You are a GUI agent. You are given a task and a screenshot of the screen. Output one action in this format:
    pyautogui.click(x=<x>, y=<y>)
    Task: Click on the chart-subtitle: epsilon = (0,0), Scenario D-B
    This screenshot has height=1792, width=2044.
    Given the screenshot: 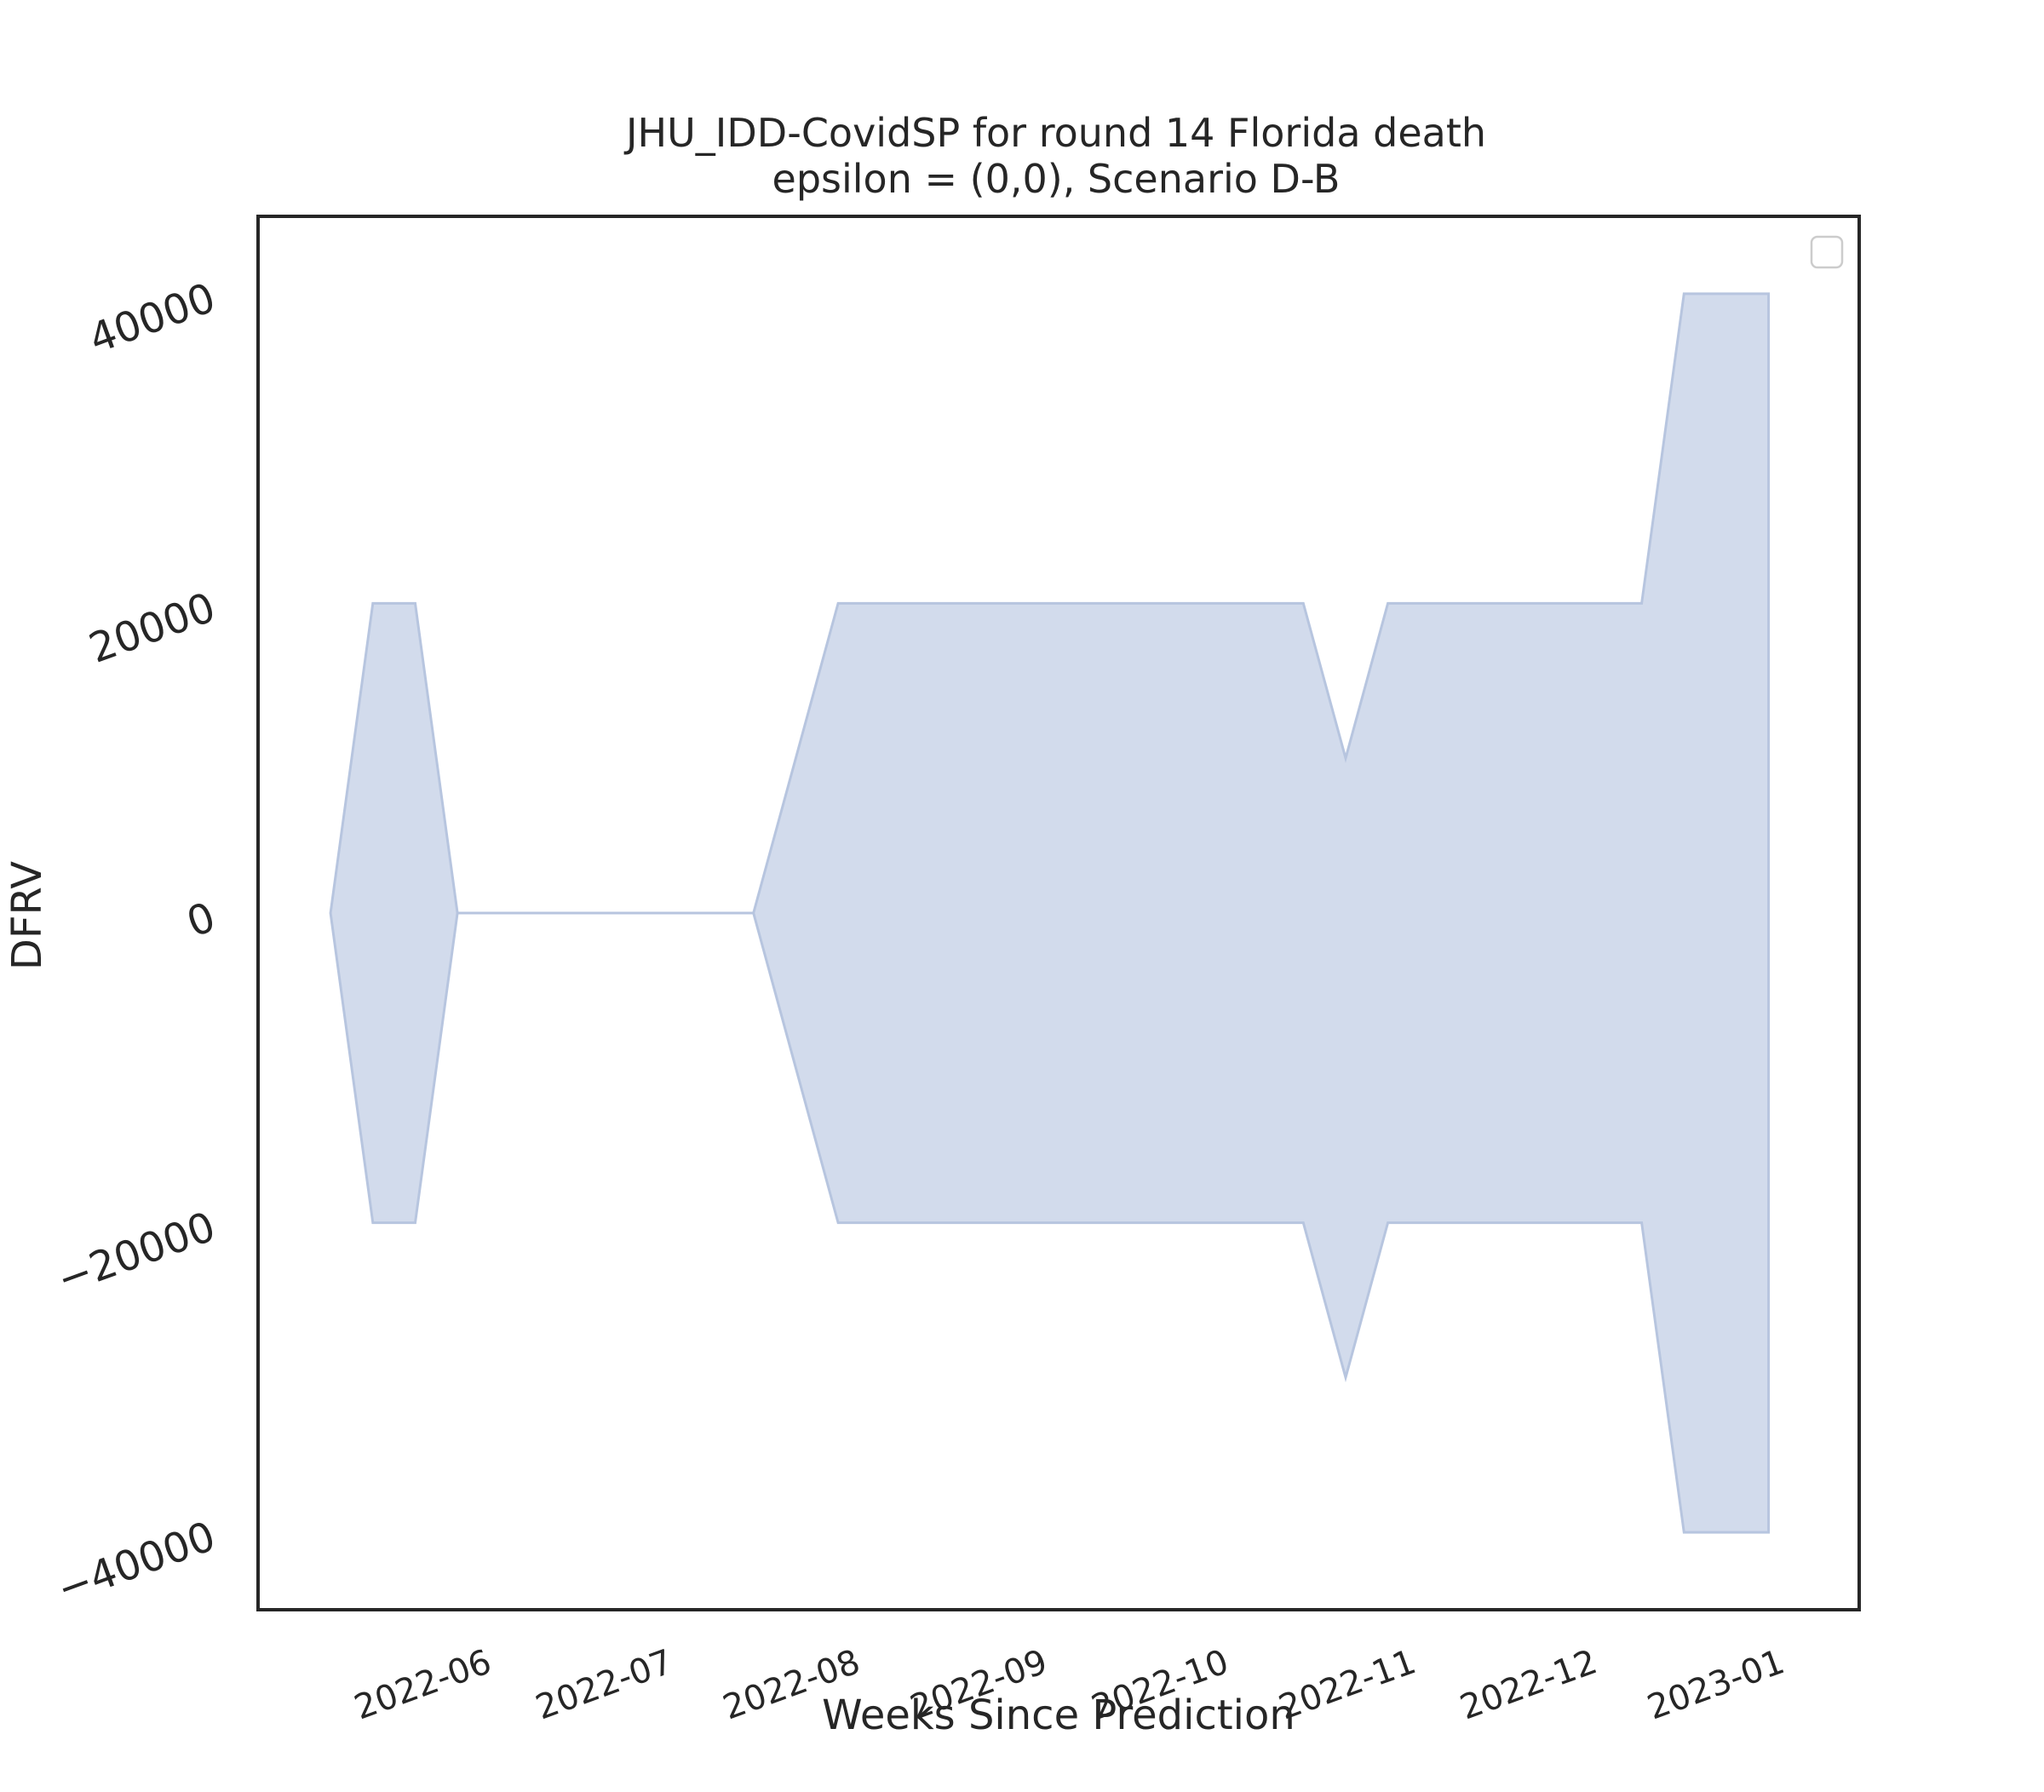 What is the action you would take?
    pyautogui.click(x=1056, y=179)
    